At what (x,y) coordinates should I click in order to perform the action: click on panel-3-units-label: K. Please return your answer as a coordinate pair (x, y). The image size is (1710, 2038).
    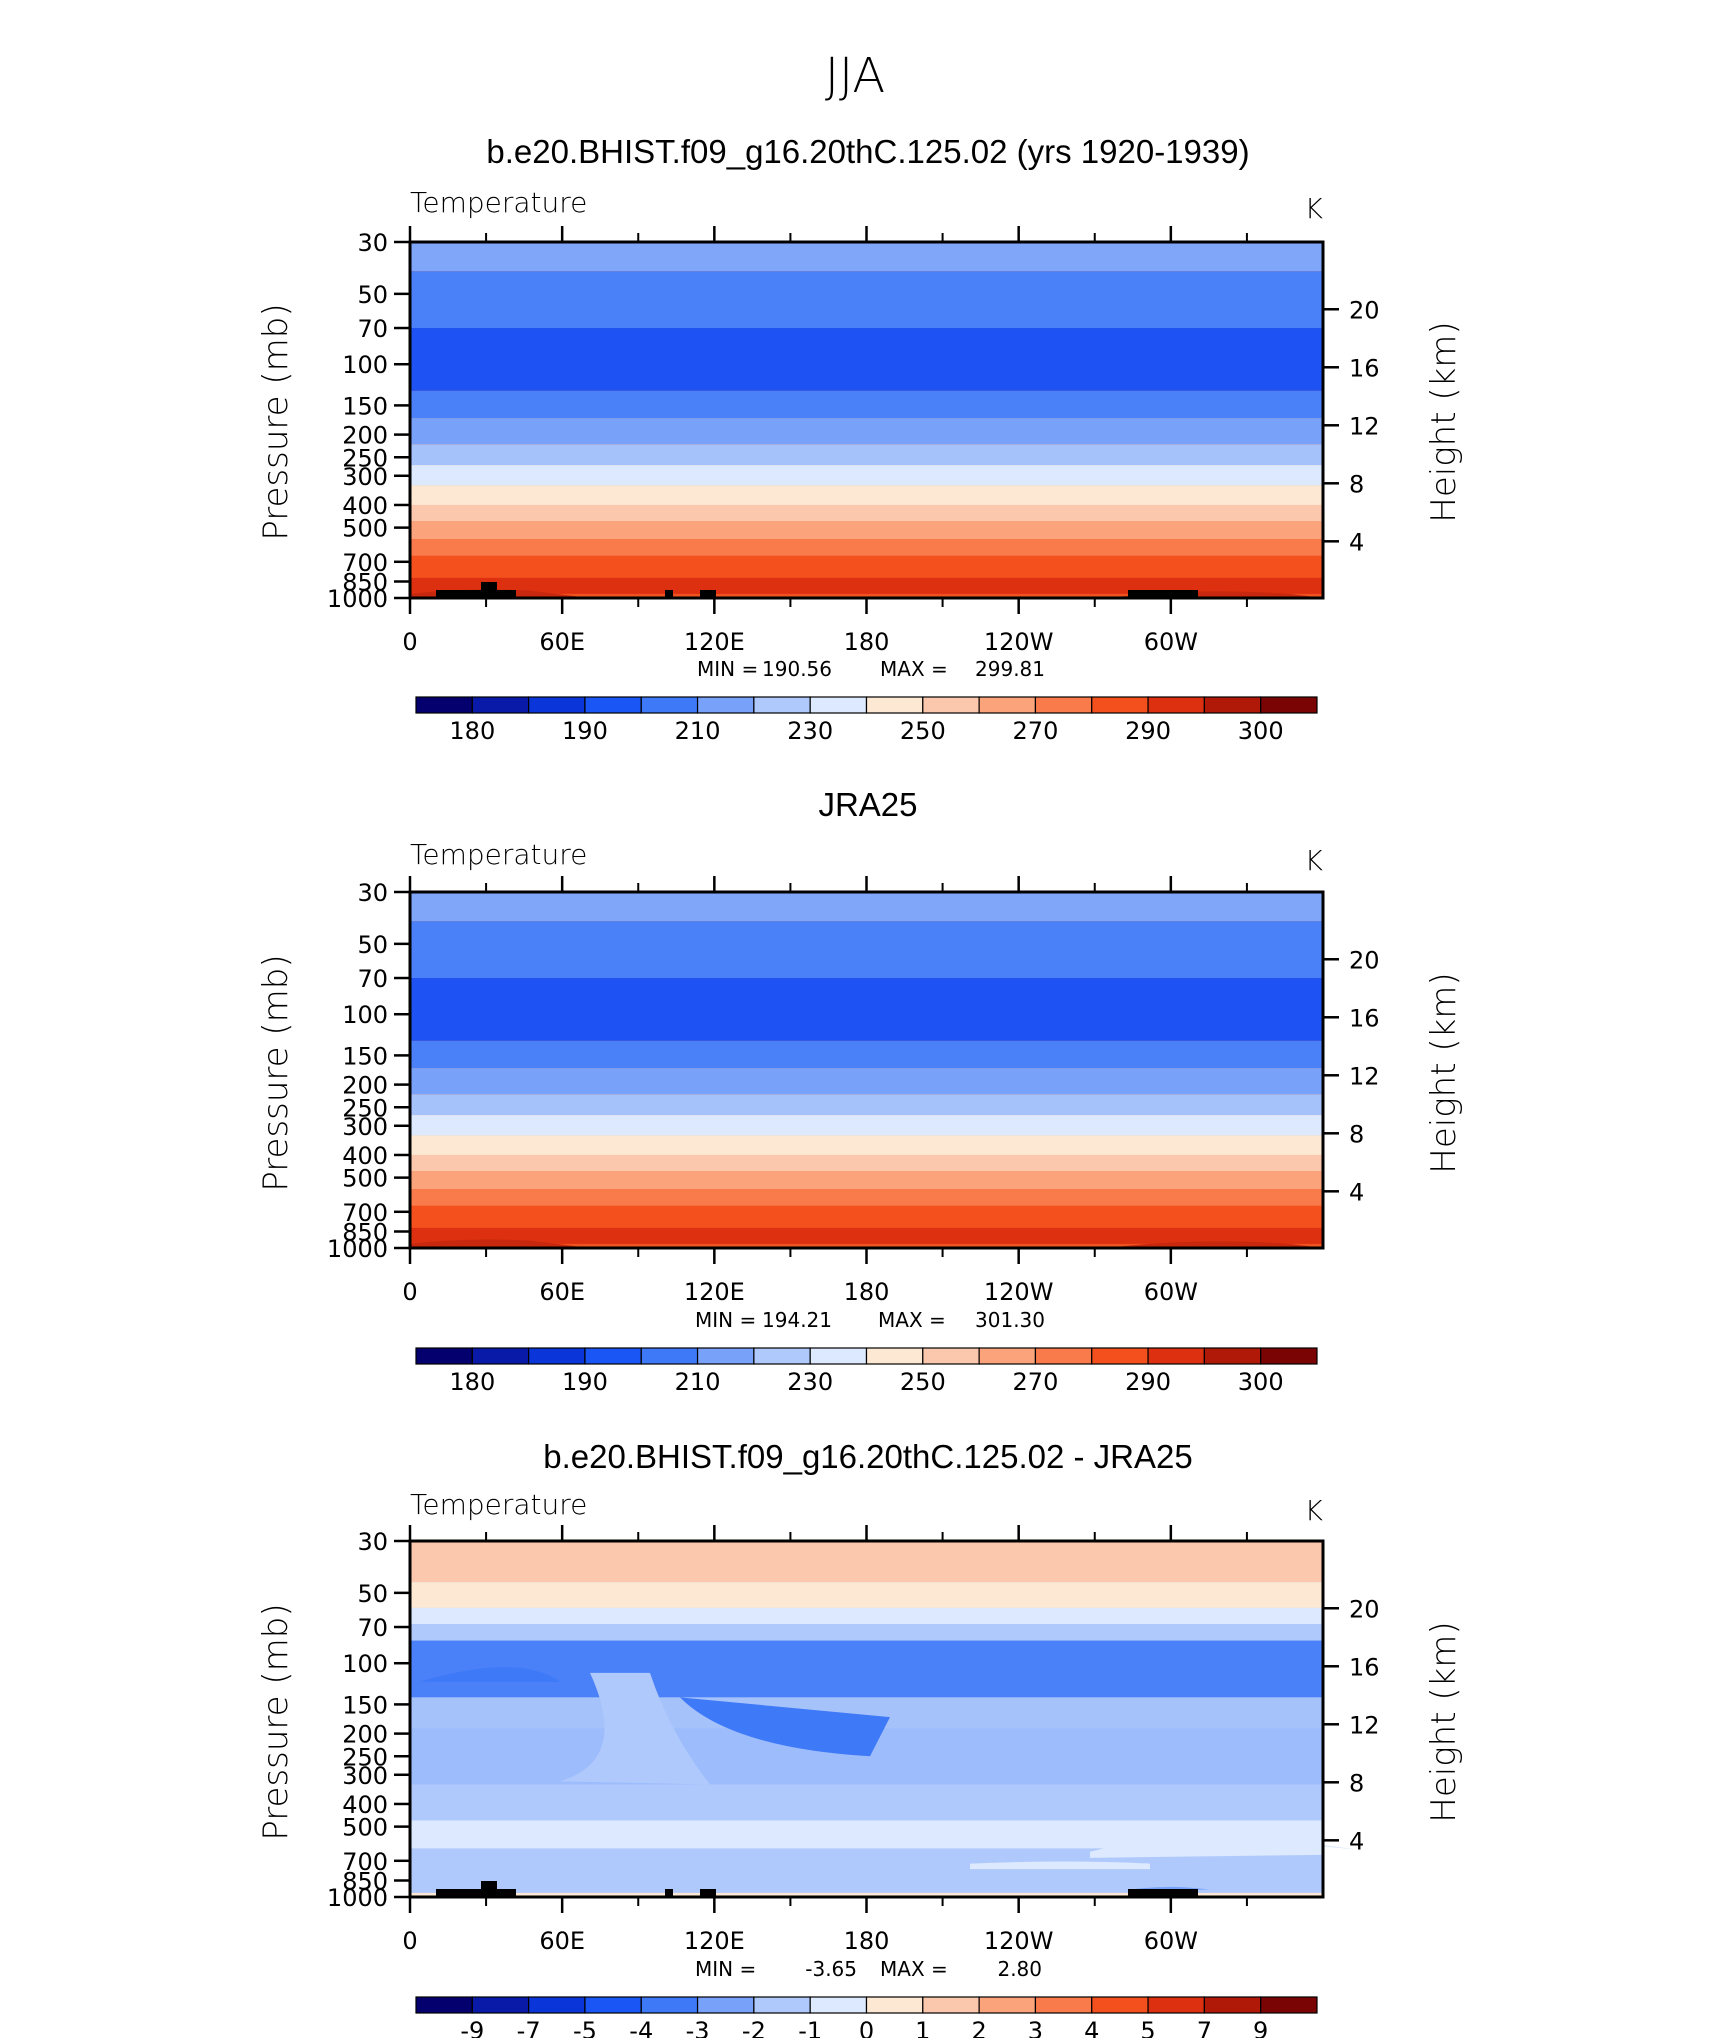
    Looking at the image, I should click on (1314, 1510).